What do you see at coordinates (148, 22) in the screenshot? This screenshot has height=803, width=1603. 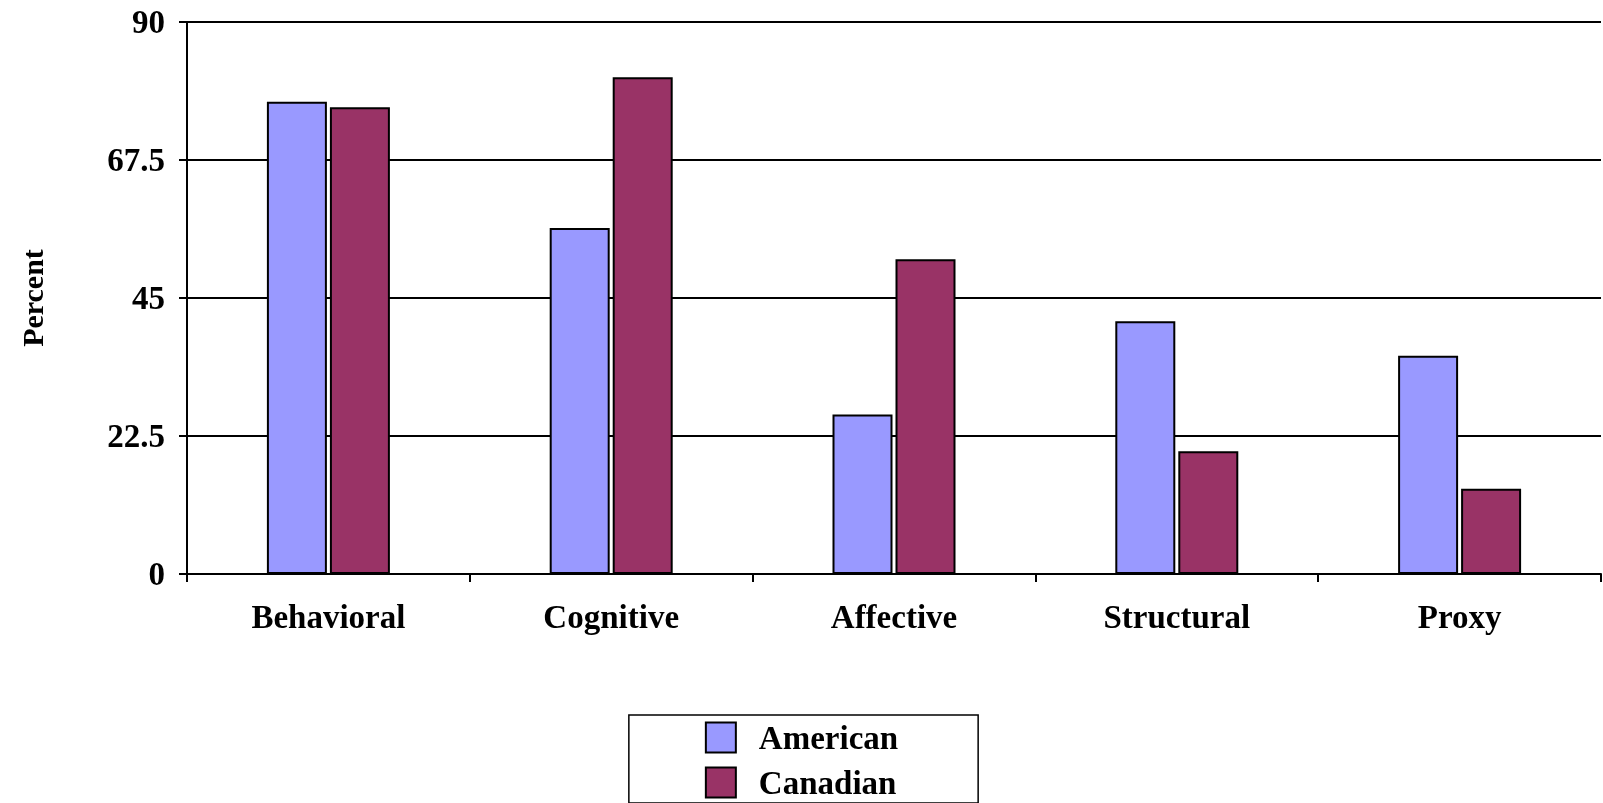 I see `y-tick-label: 90` at bounding box center [148, 22].